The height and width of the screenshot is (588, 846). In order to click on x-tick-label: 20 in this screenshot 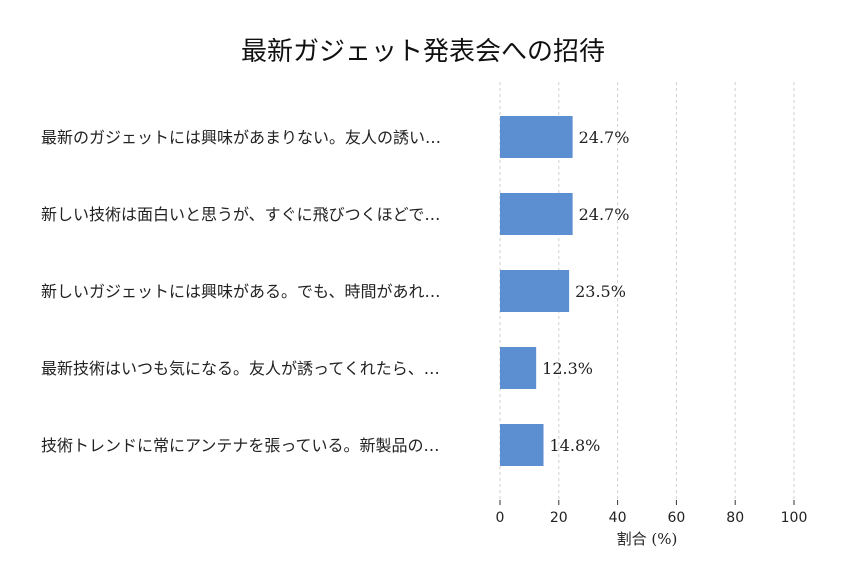, I will do `click(559, 518)`.